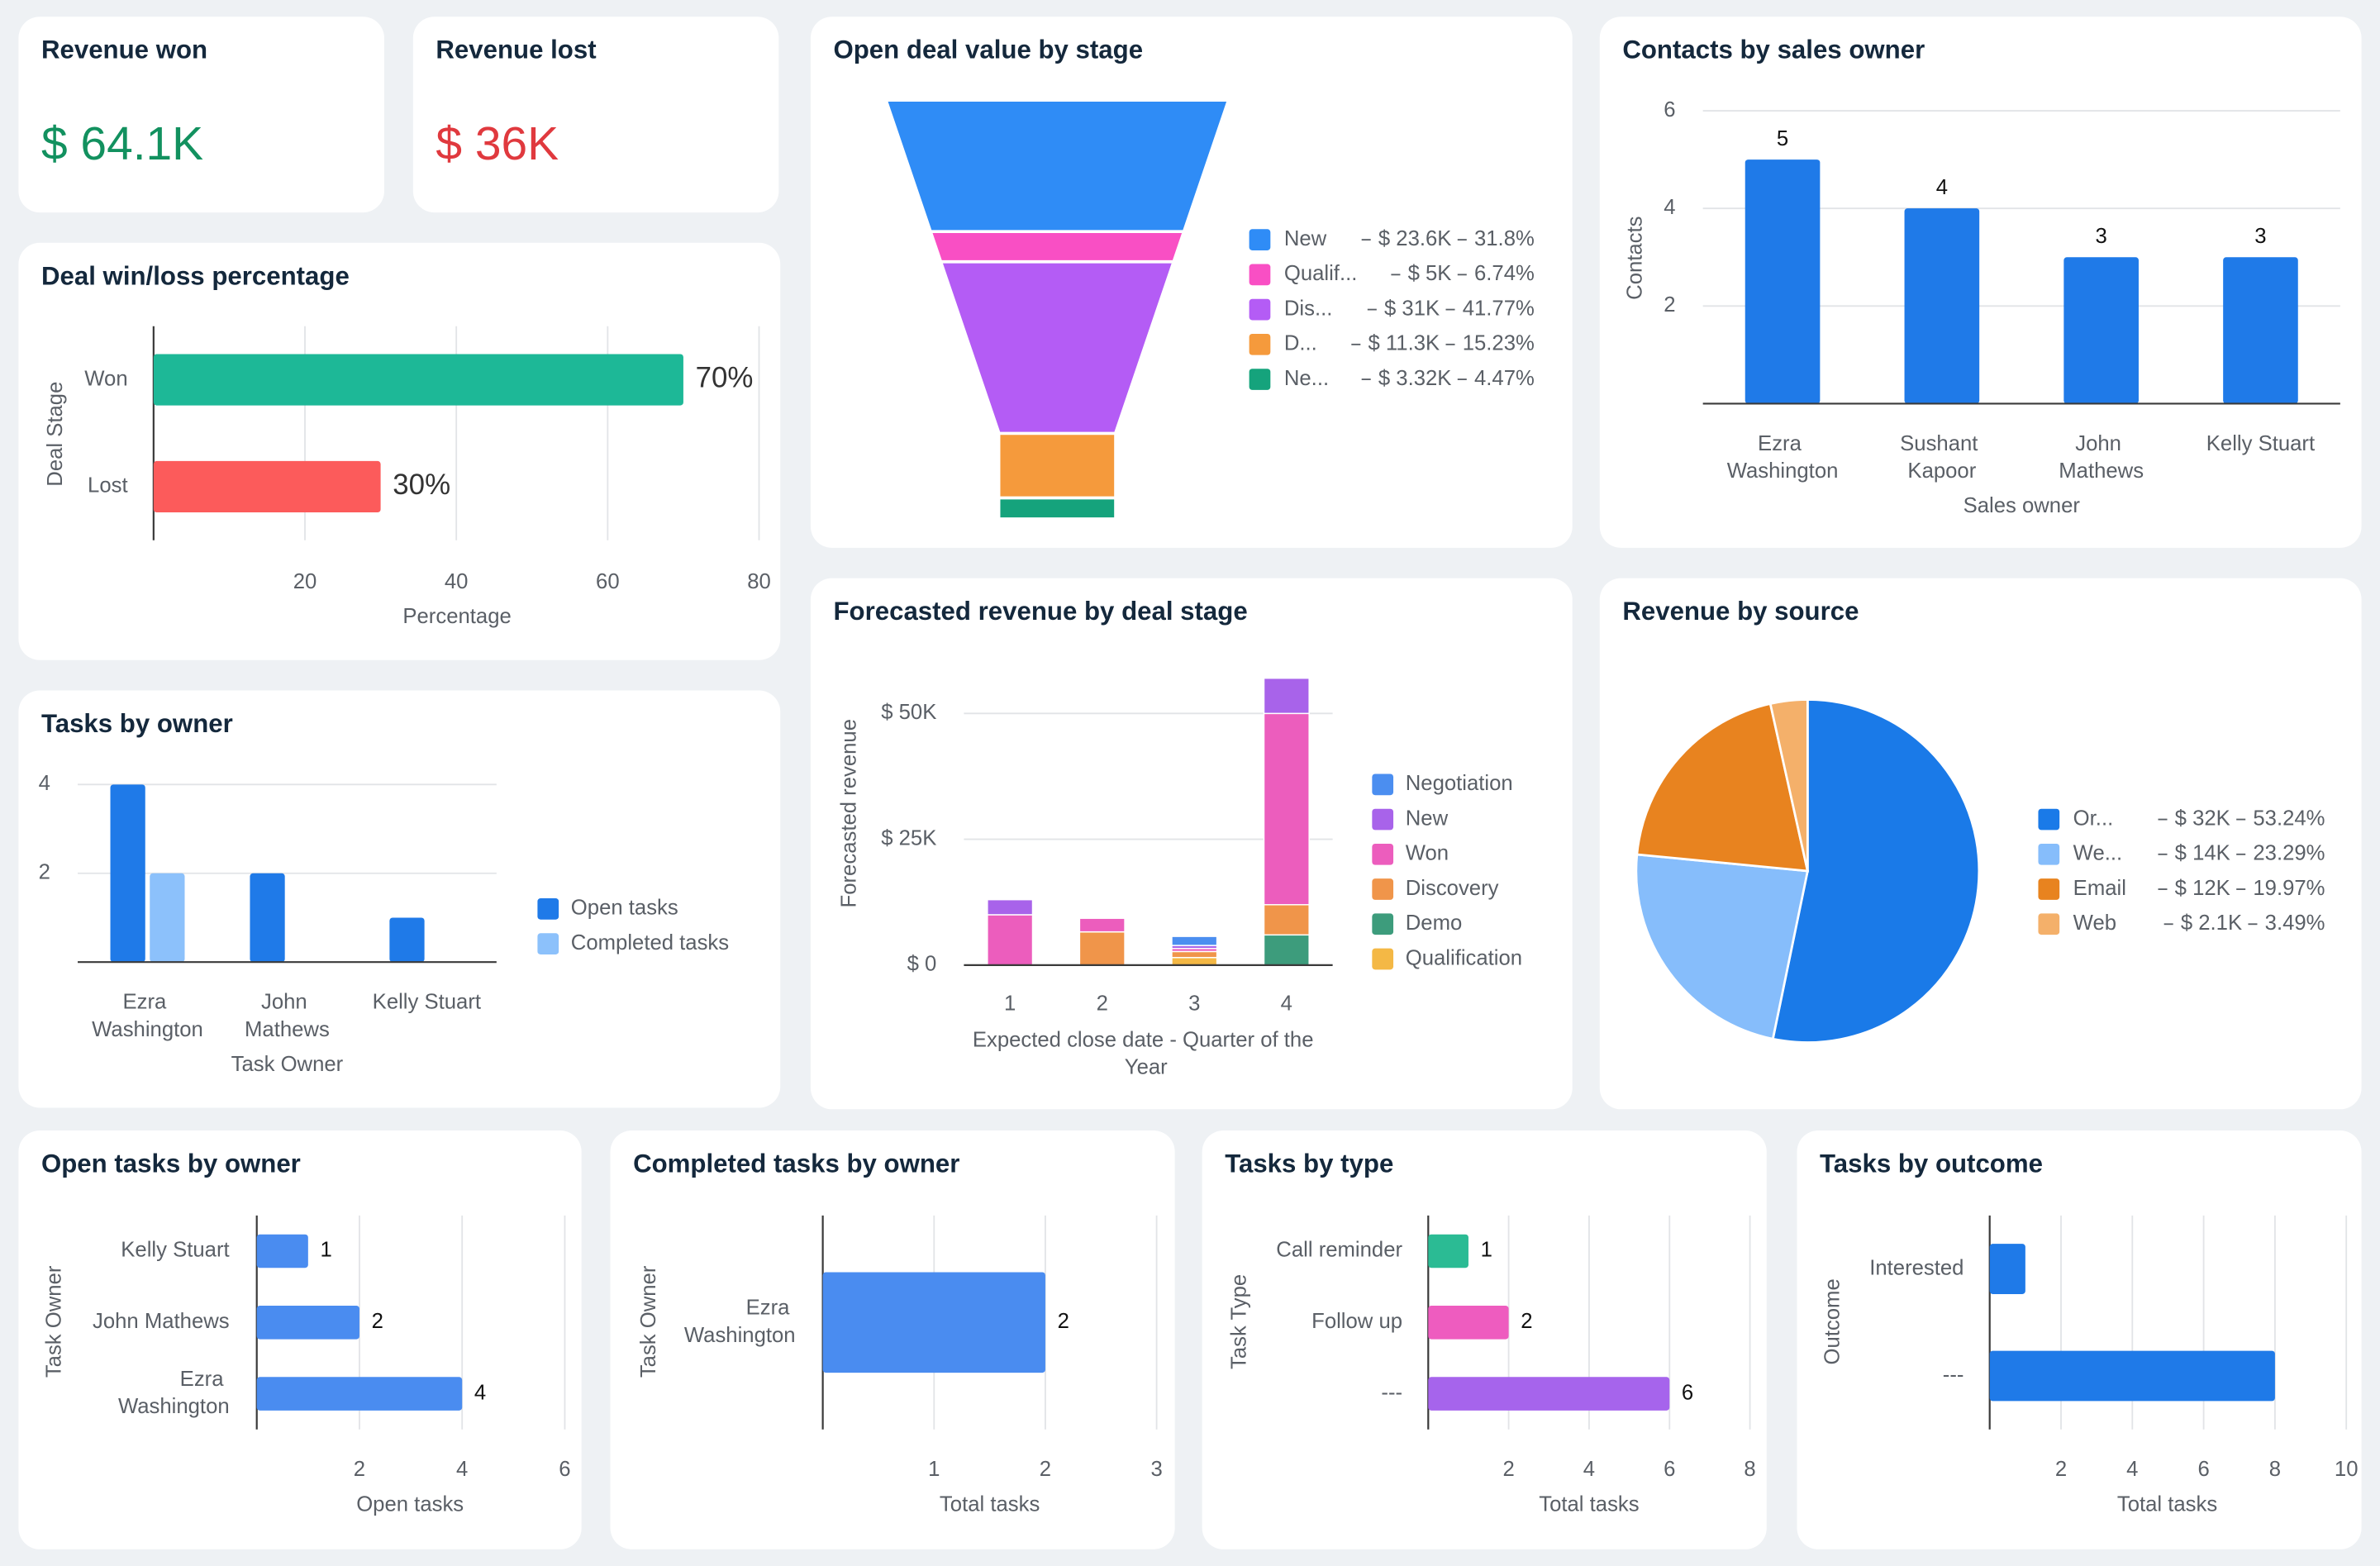 The width and height of the screenshot is (2380, 1566). Describe the element at coordinates (2101, 457) in the screenshot. I see `x-tick-label: John Mathews` at that location.